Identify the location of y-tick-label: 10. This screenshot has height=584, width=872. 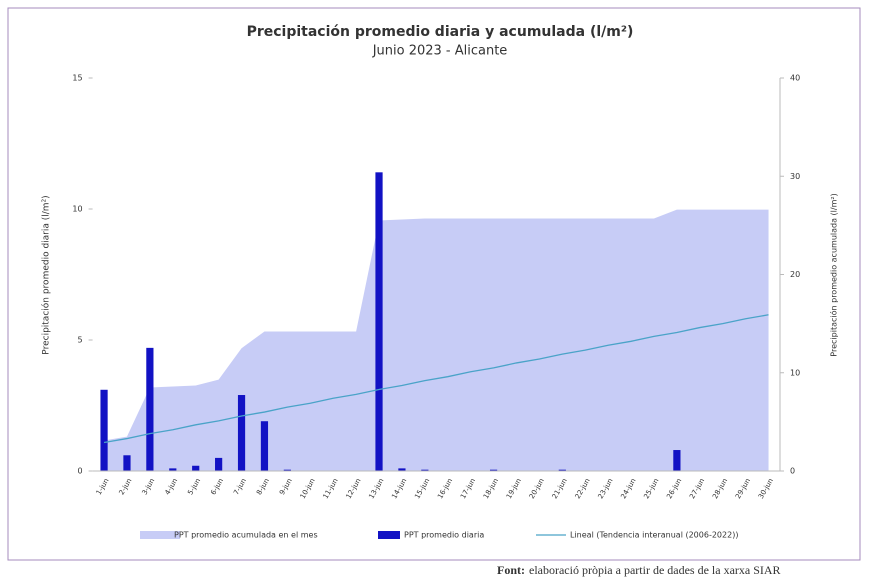
(77, 209).